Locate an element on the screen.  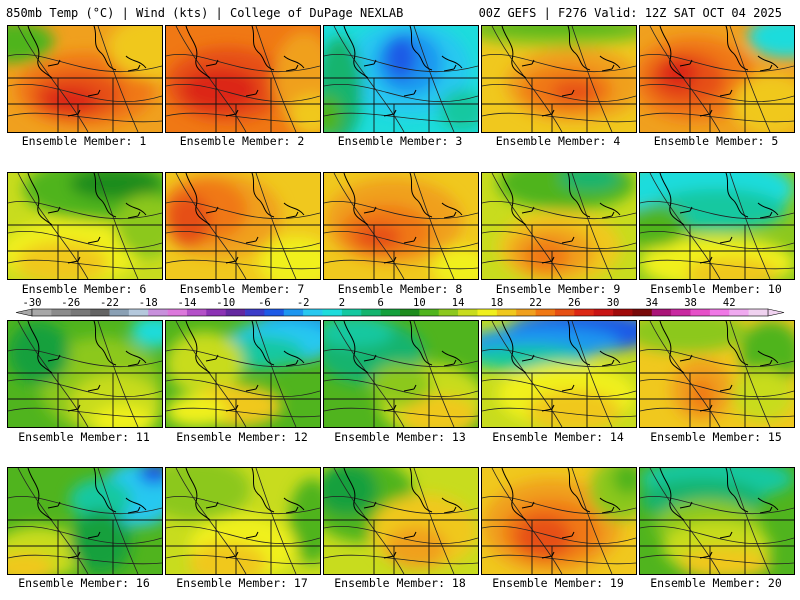
ensemble-member-label: Ensemble Member: 11 is located at coordinates (84, 437).